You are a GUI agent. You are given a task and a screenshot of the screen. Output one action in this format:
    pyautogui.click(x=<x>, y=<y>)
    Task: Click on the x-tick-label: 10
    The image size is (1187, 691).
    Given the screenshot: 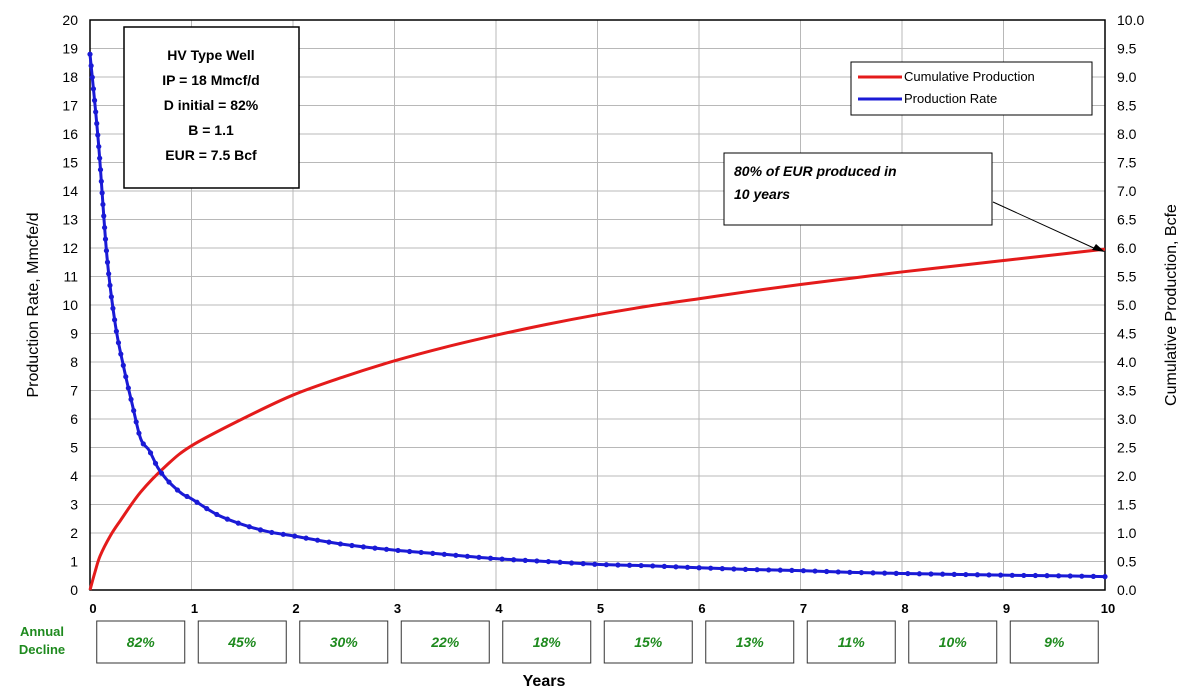 What is the action you would take?
    pyautogui.click(x=1108, y=608)
    